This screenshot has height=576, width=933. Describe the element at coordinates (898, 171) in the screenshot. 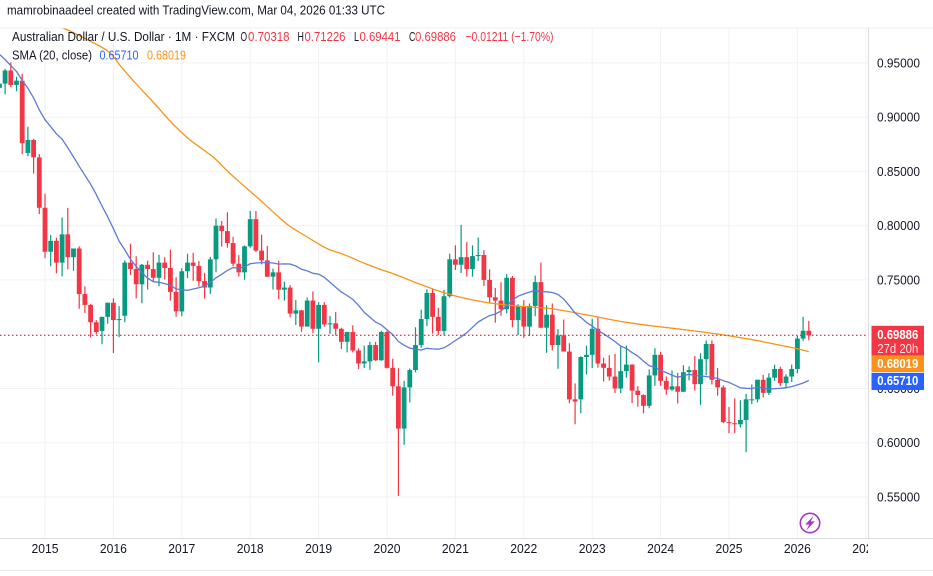

I see `svg-text: 0.85000` at that location.